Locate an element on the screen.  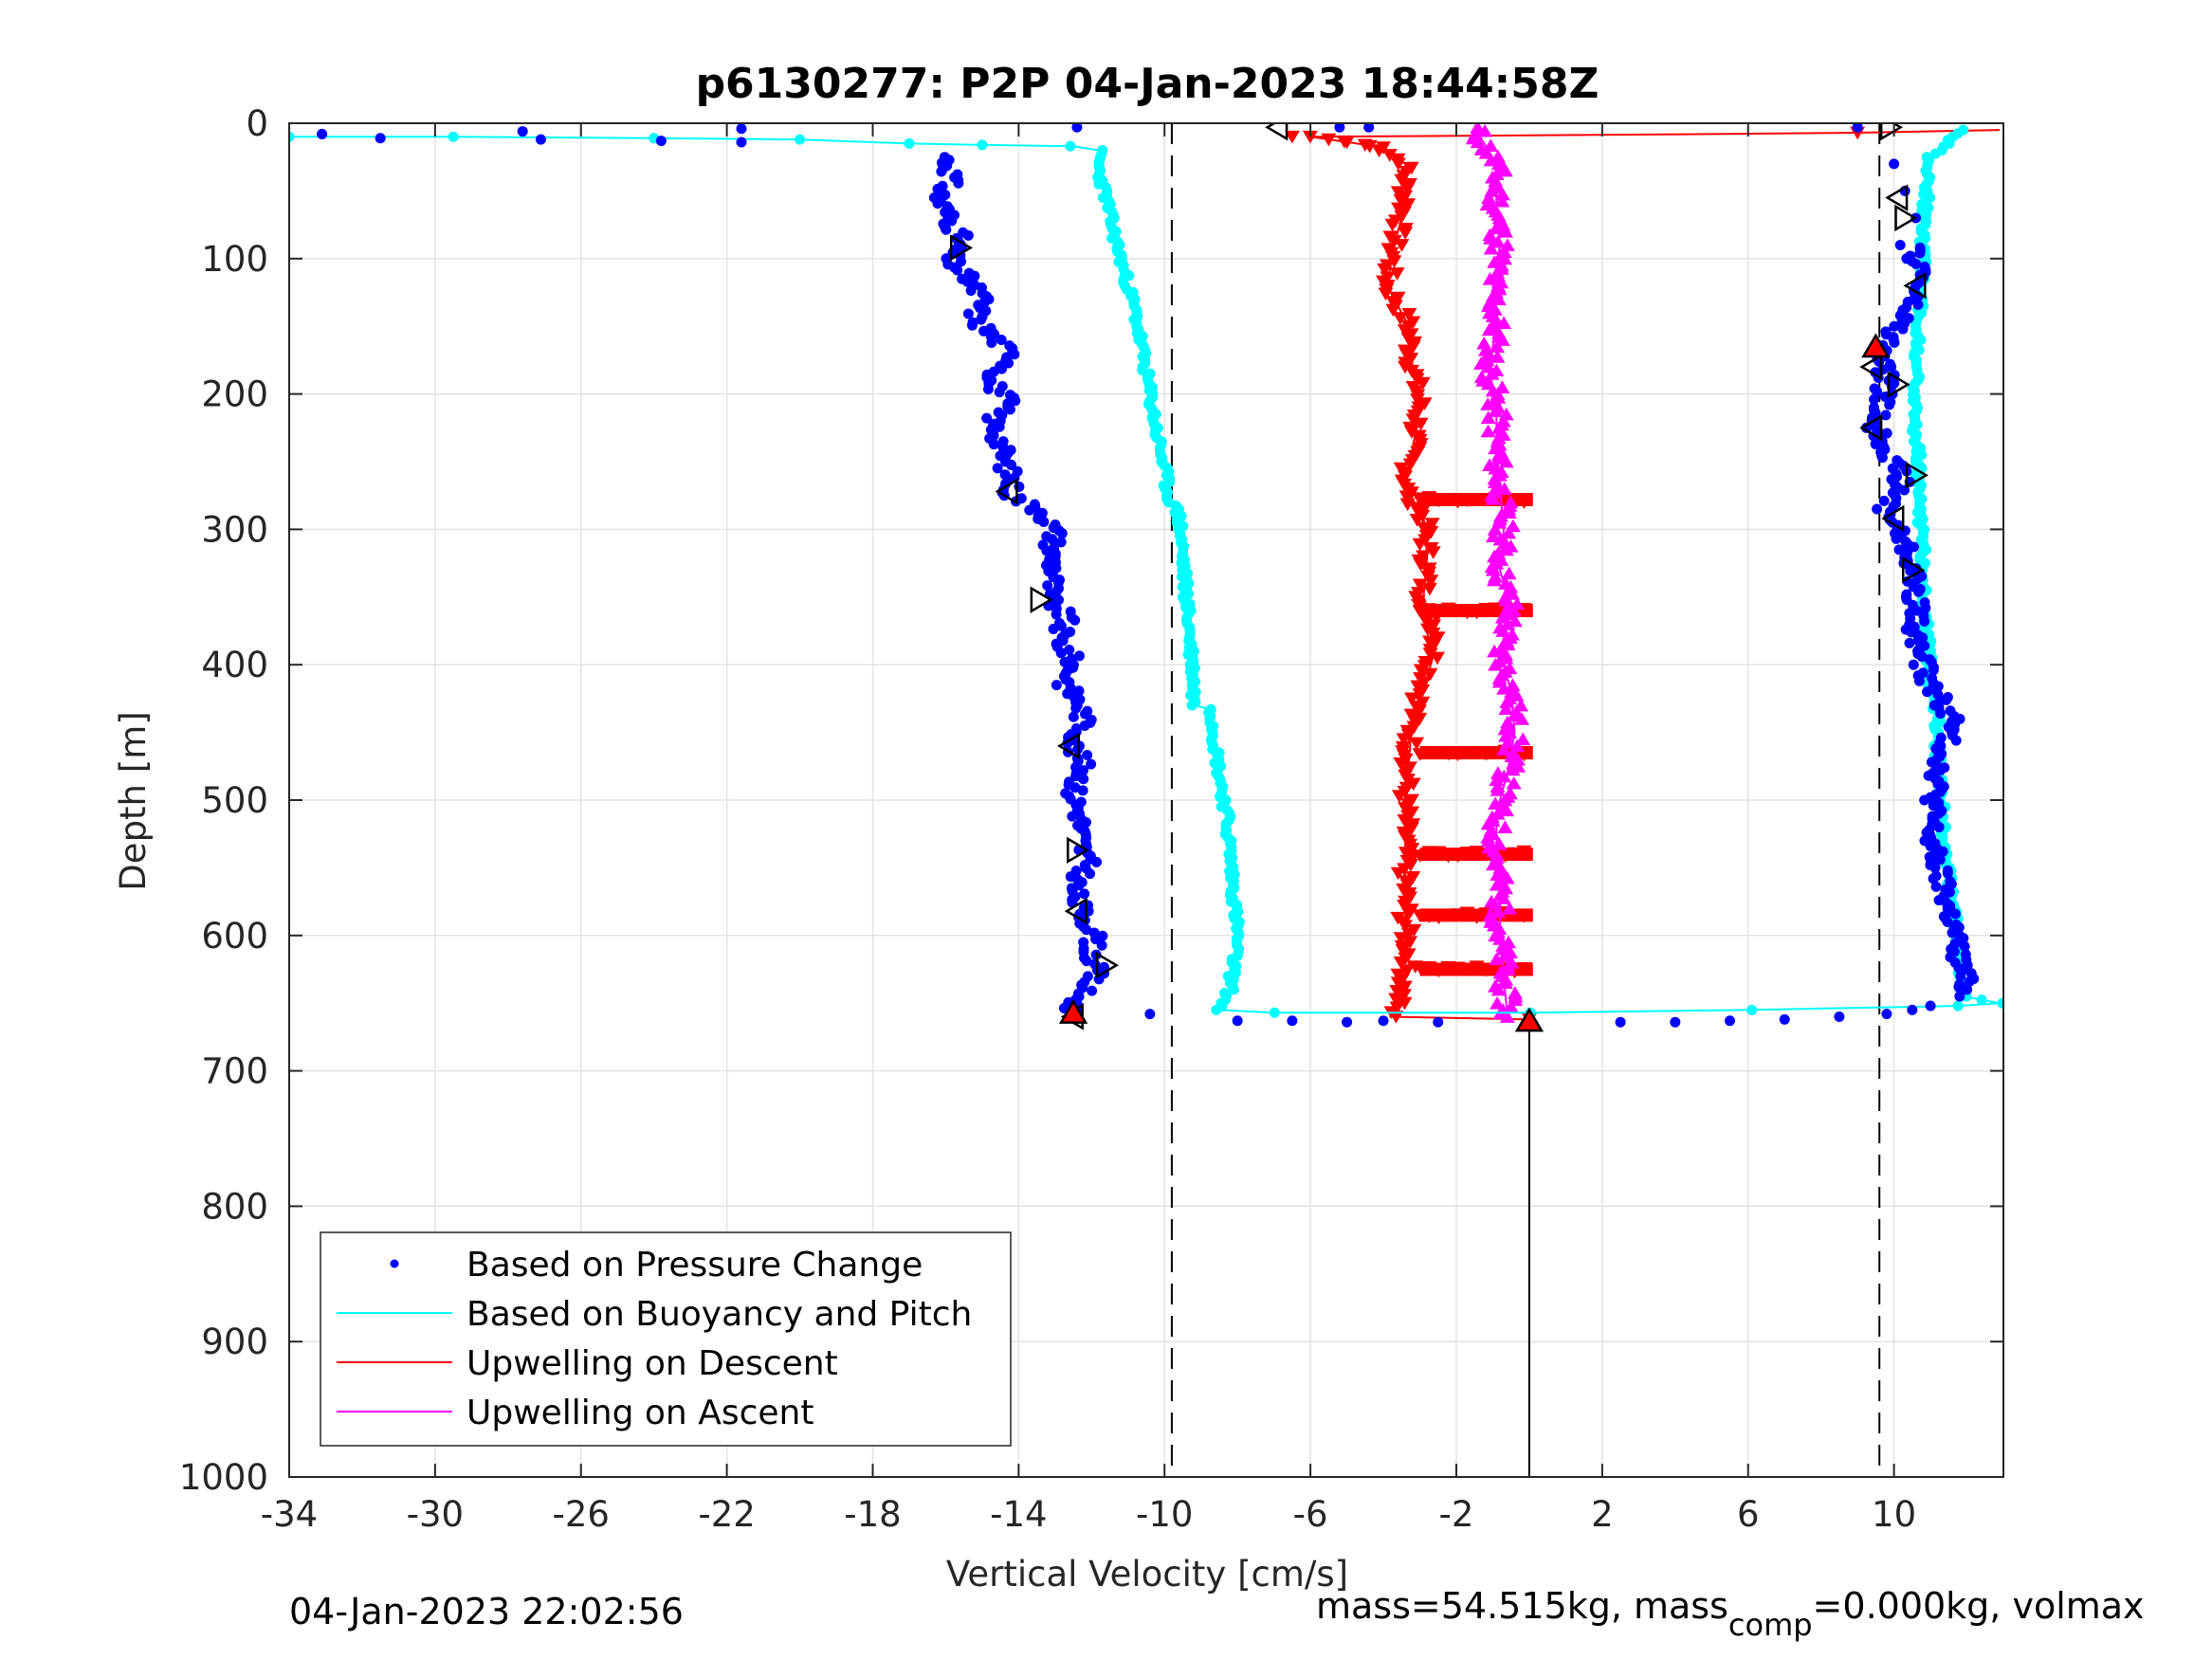
x-tick-label: -26 is located at coordinates (581, 1514).